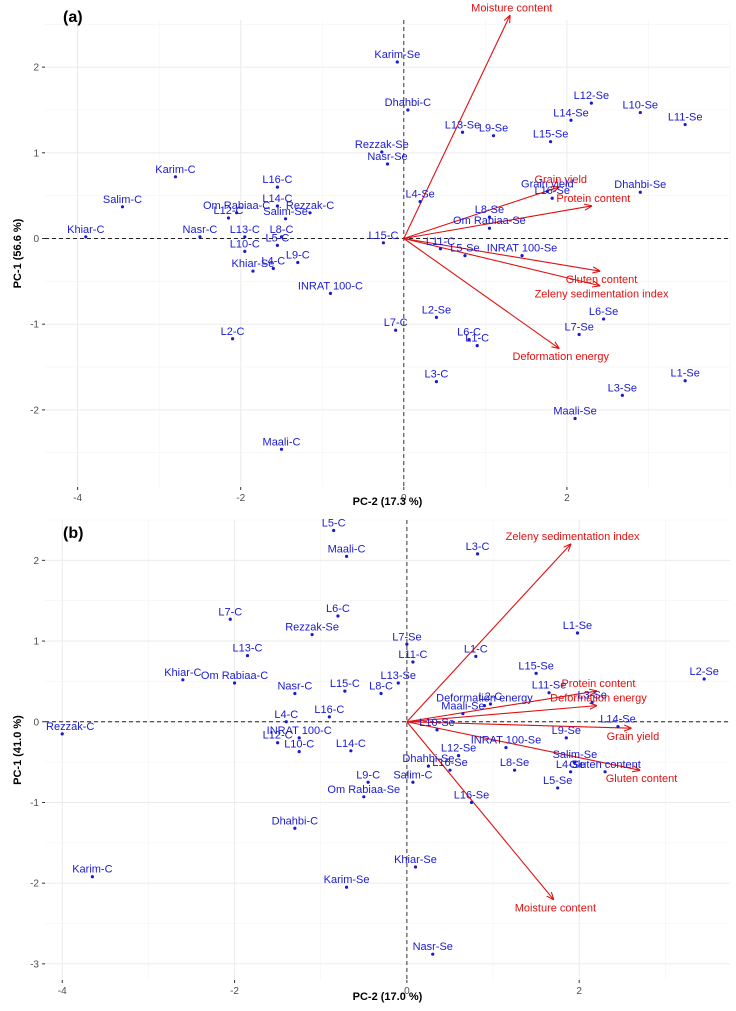 The height and width of the screenshot is (1011, 736). What do you see at coordinates (310, 213) in the screenshot?
I see `point-rezzak-c` at bounding box center [310, 213].